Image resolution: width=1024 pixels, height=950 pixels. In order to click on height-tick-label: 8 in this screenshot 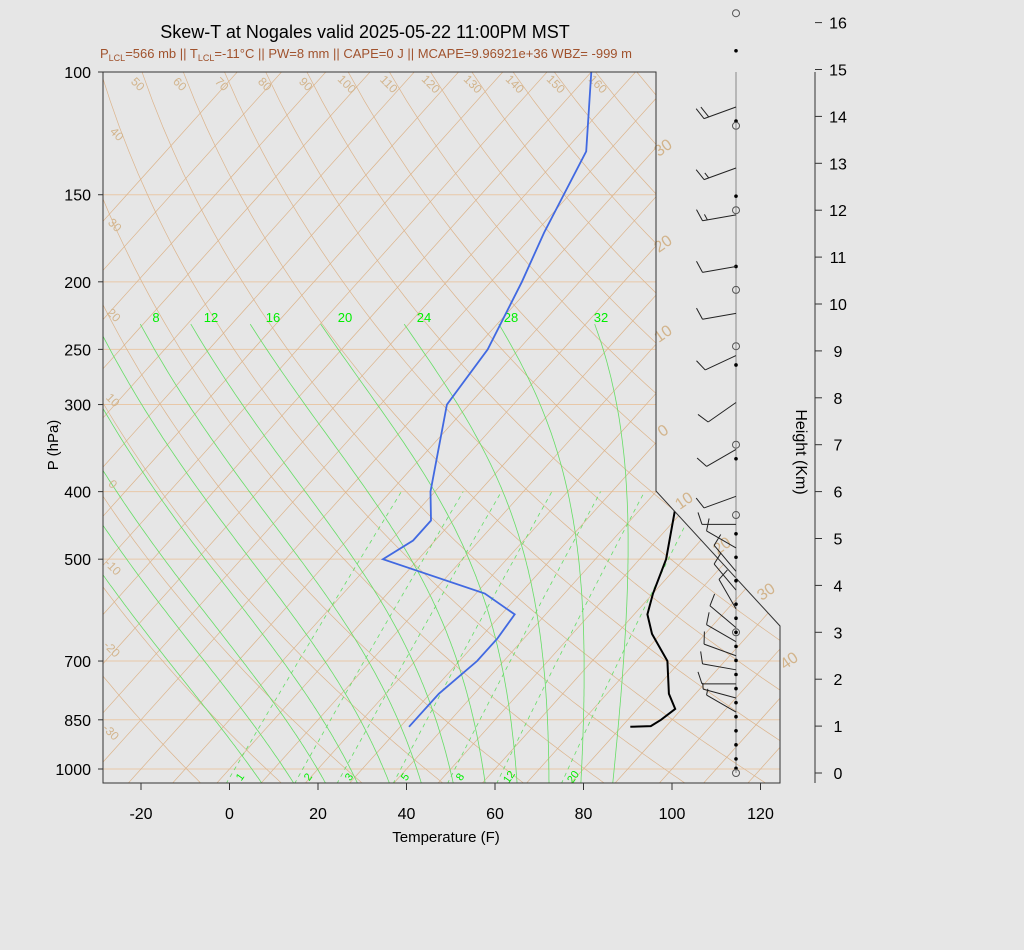, I will do `click(838, 399)`.